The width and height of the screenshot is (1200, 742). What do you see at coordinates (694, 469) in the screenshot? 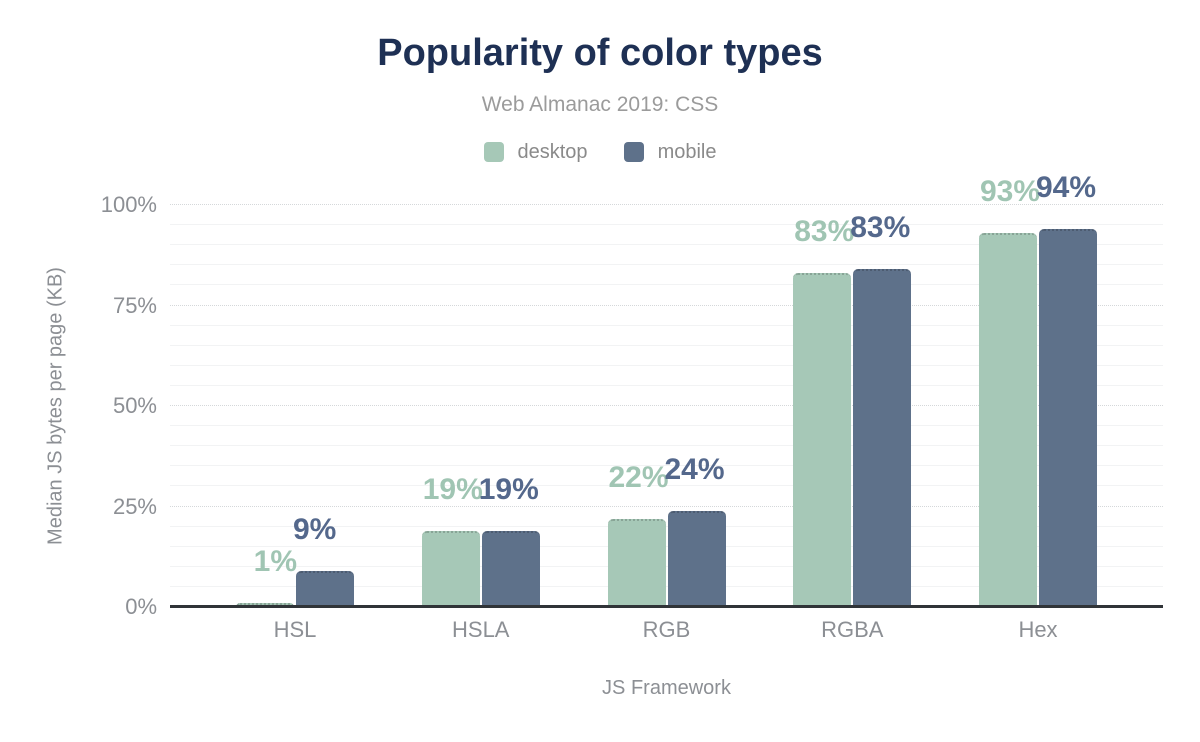
I see `data-label-mobile-rgb: 24%` at bounding box center [694, 469].